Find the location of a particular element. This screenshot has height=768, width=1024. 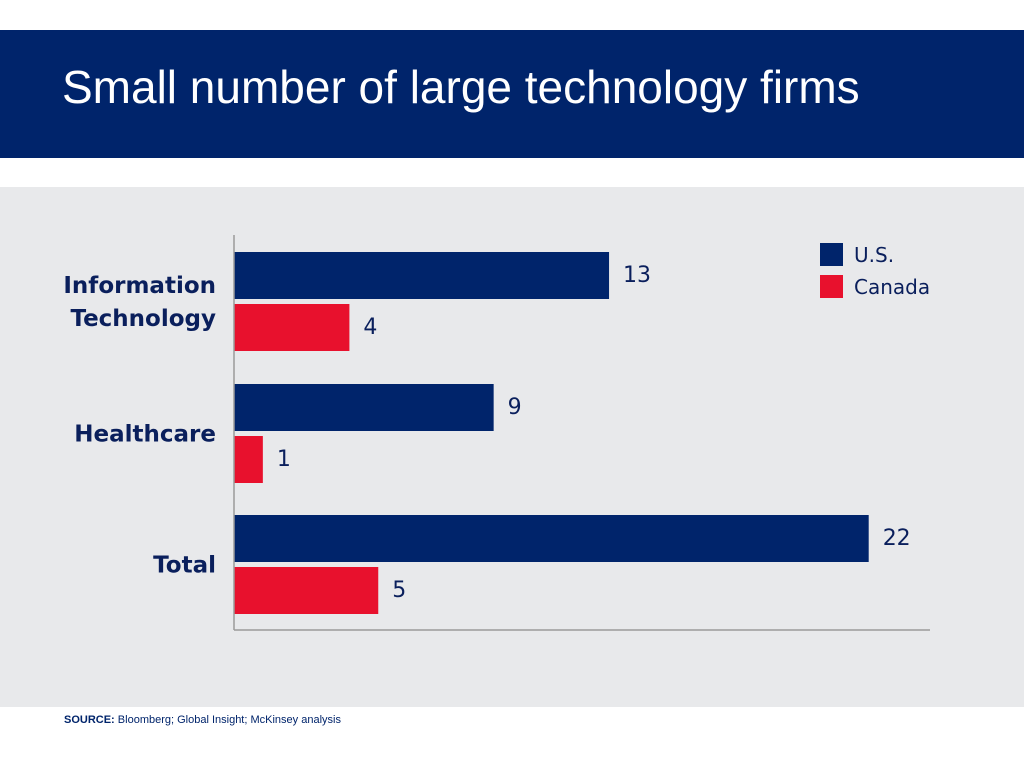

category-label-1-0: Healthcare is located at coordinates (145, 435).